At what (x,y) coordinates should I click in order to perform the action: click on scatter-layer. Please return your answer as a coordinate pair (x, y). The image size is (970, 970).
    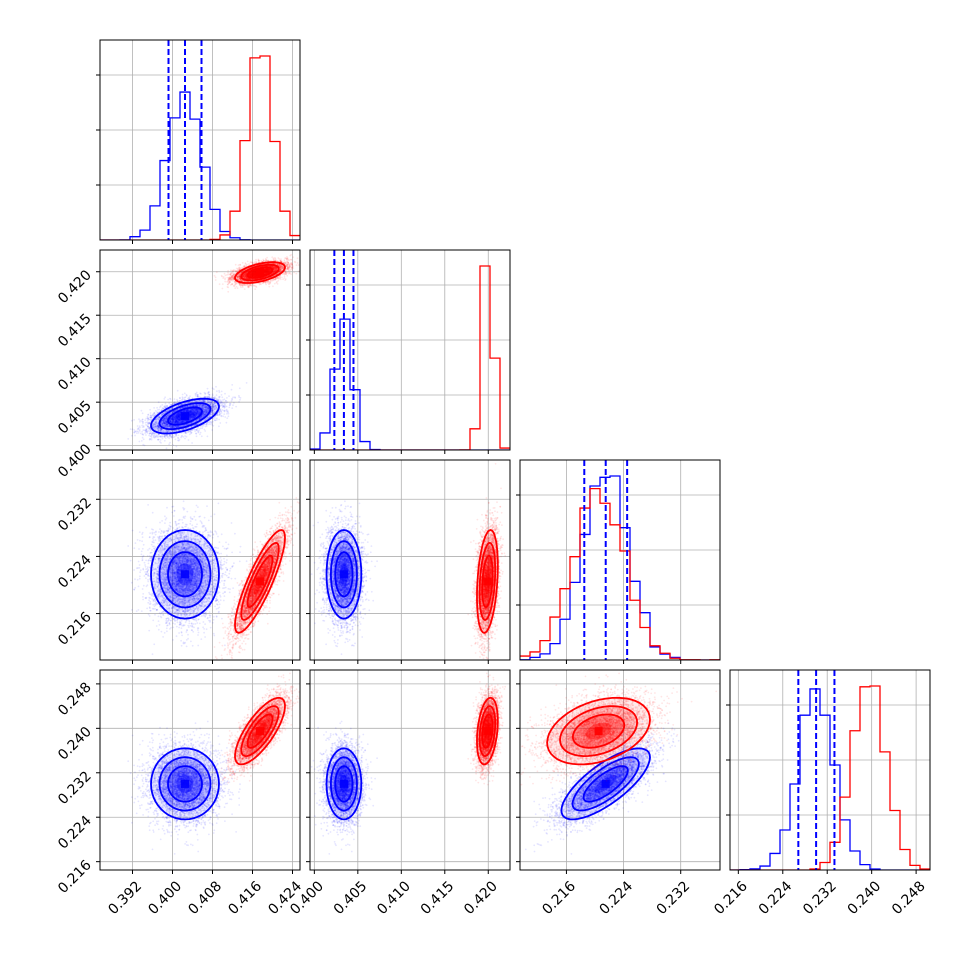
    Looking at the image, I should click on (220, 351).